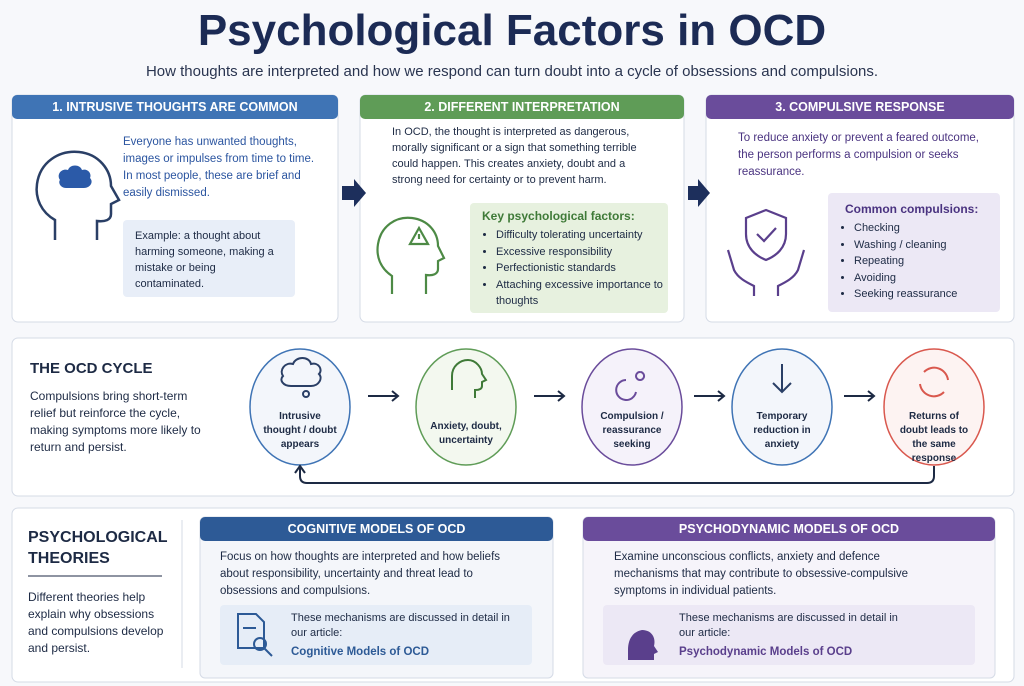 This screenshot has width=1024, height=686. Describe the element at coordinates (934, 261) in the screenshot. I see `list-item: Repeating` at that location.